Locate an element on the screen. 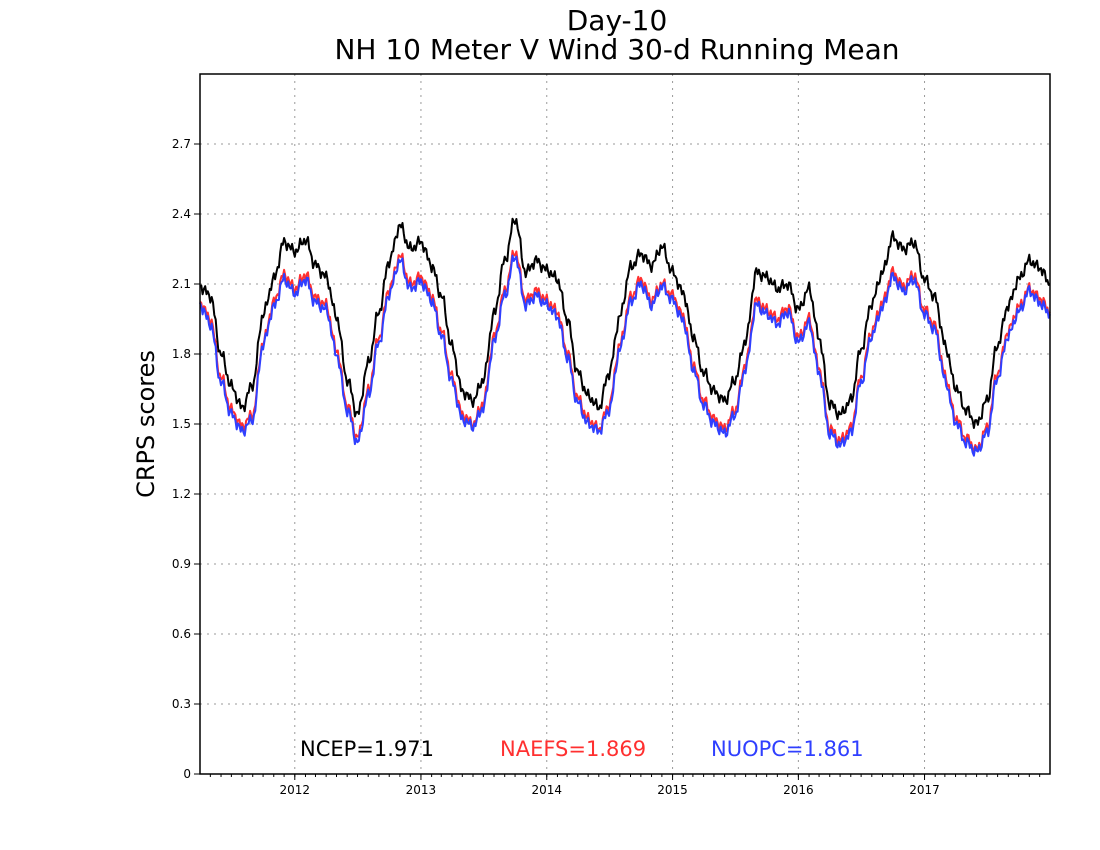  legend-nuopc: NUOPC=1.861 is located at coordinates (787, 749).